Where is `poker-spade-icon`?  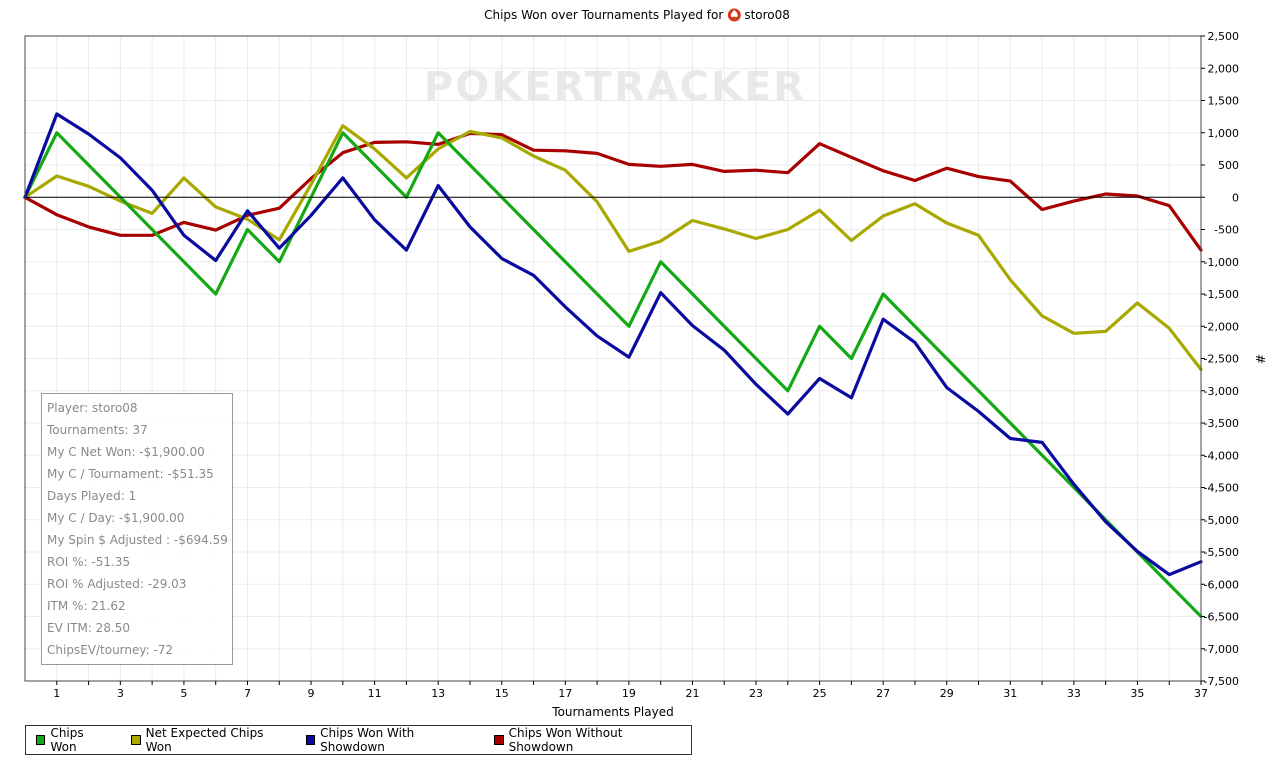
poker-spade-icon is located at coordinates (734, 15).